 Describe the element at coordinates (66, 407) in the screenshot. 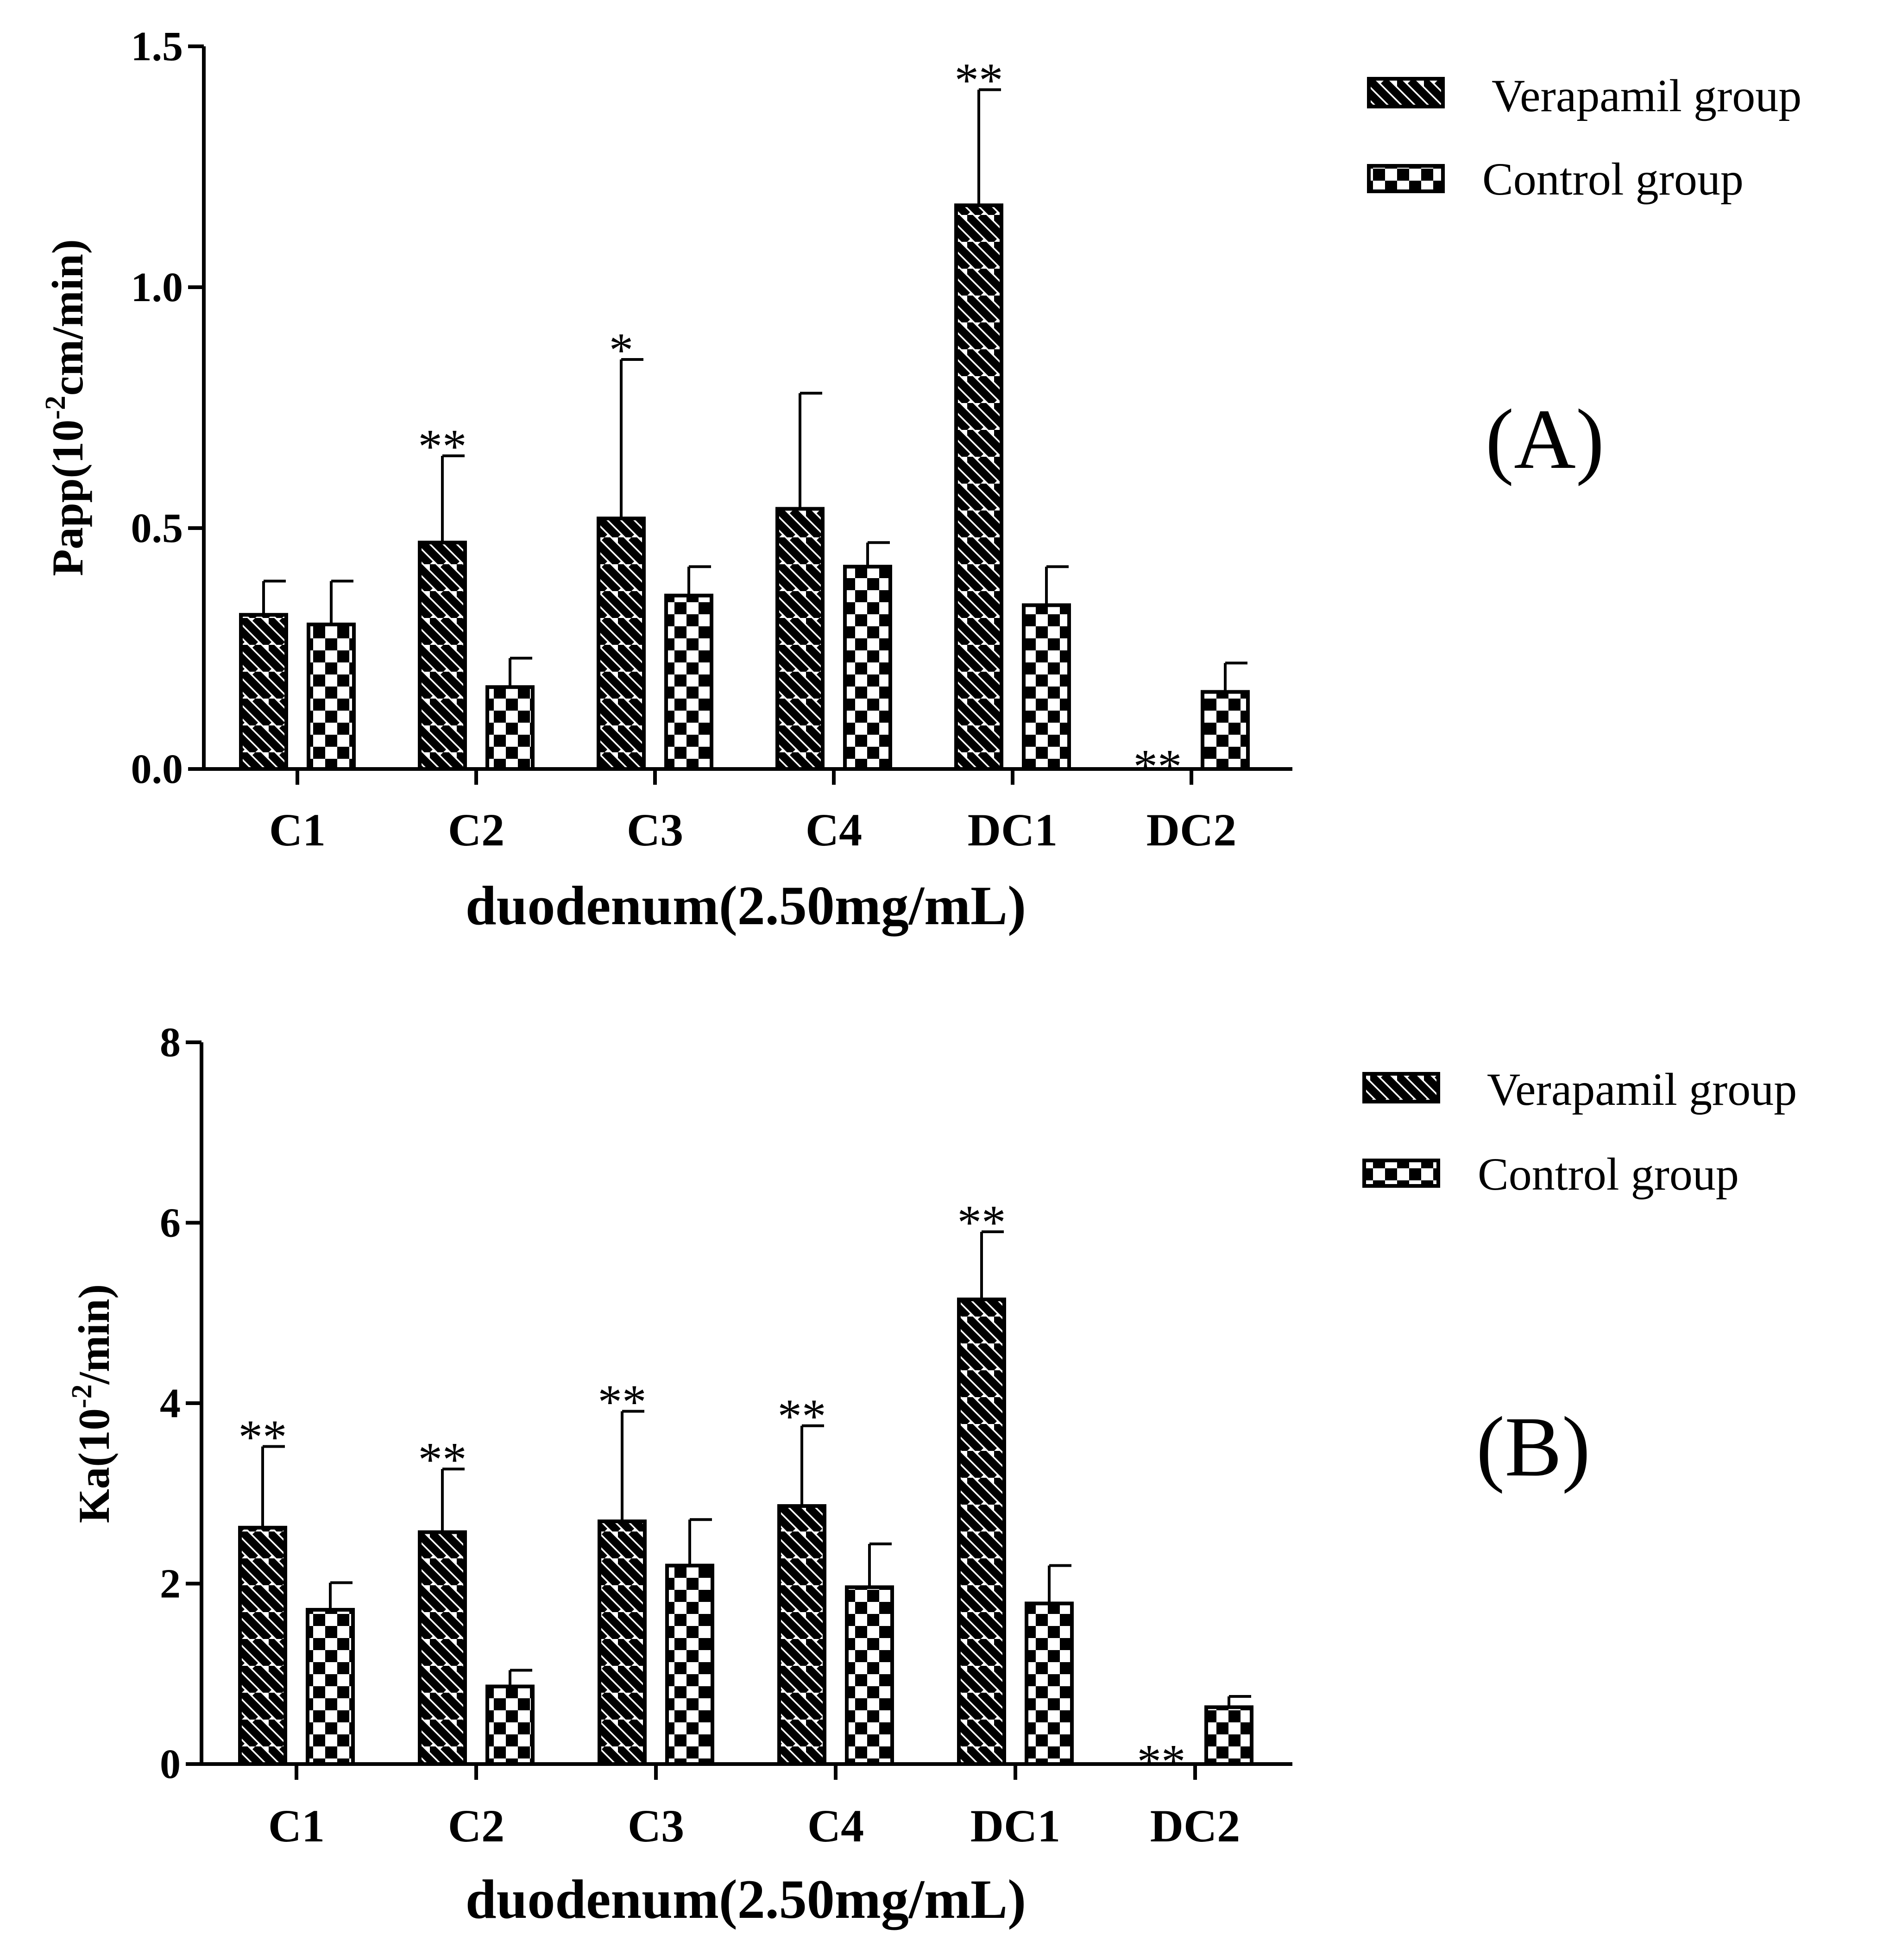

I see `panel-a-y-axis-title: Papp(10-2cm/min)` at that location.